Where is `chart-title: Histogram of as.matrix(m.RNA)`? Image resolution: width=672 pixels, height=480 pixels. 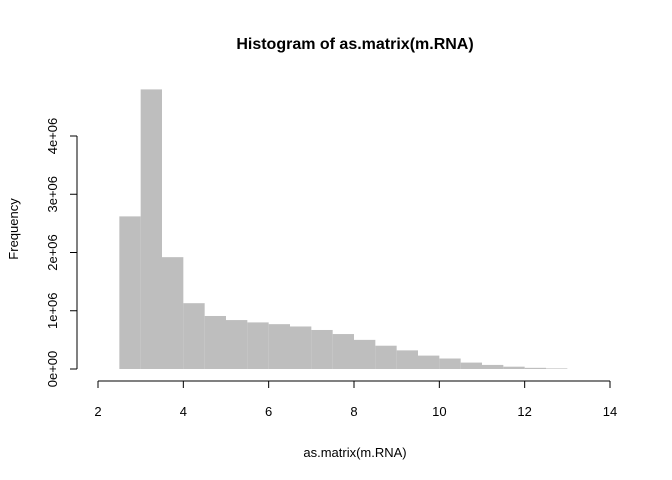
chart-title: Histogram of as.matrix(m.RNA) is located at coordinates (354, 44).